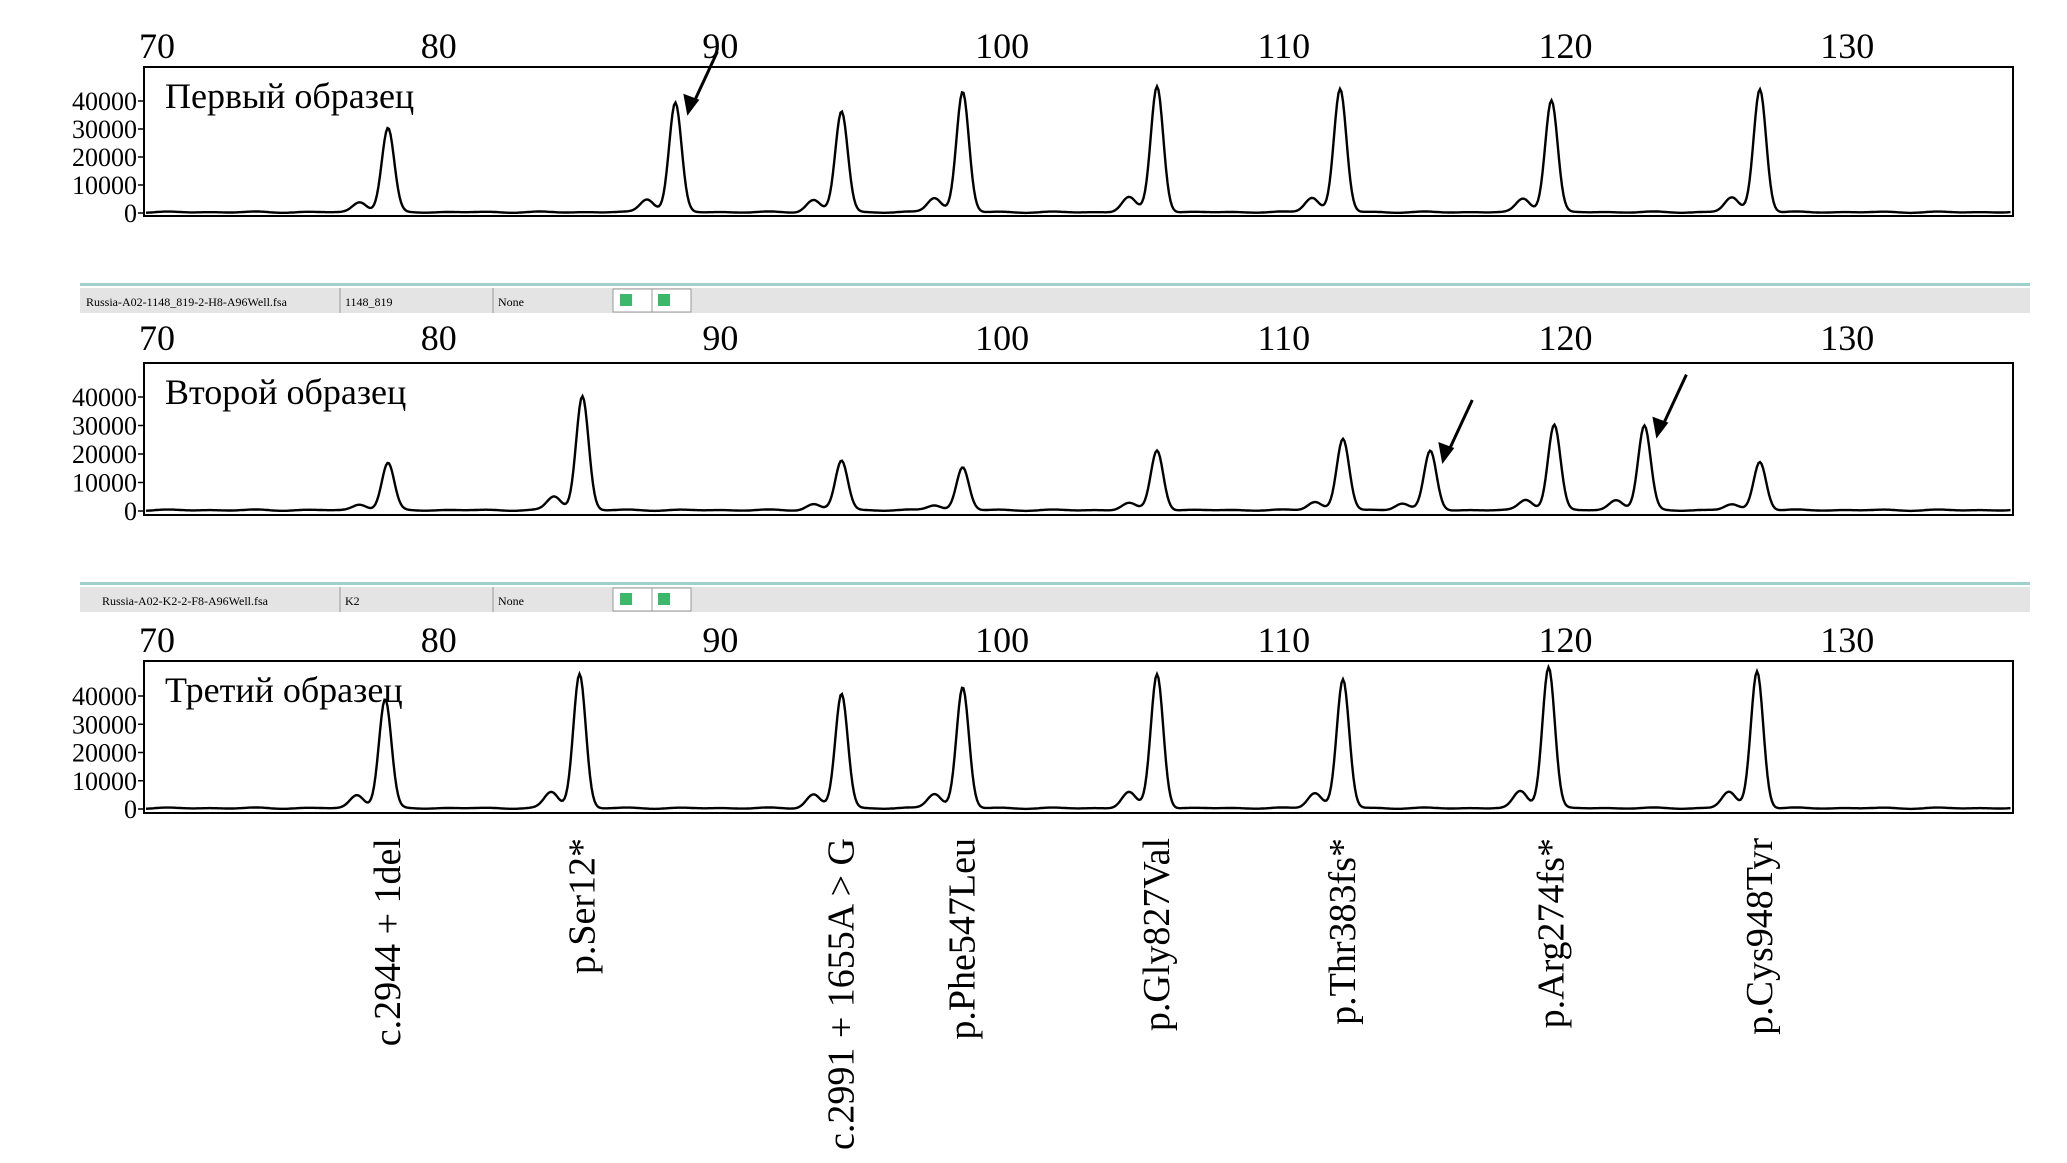 Image resolution: width=2067 pixels, height=1163 pixels. What do you see at coordinates (369, 302) in the screenshot?
I see `sample-name: 1148_819` at bounding box center [369, 302].